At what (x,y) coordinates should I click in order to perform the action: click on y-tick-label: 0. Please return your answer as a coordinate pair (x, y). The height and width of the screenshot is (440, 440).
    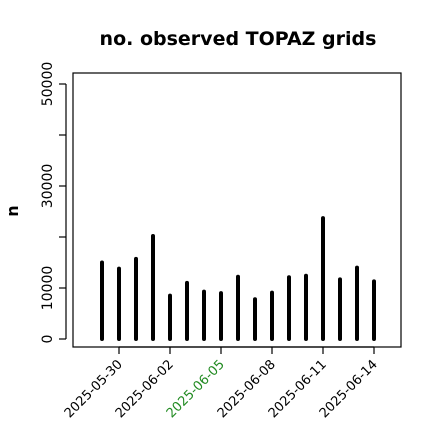
    Looking at the image, I should click on (48, 339).